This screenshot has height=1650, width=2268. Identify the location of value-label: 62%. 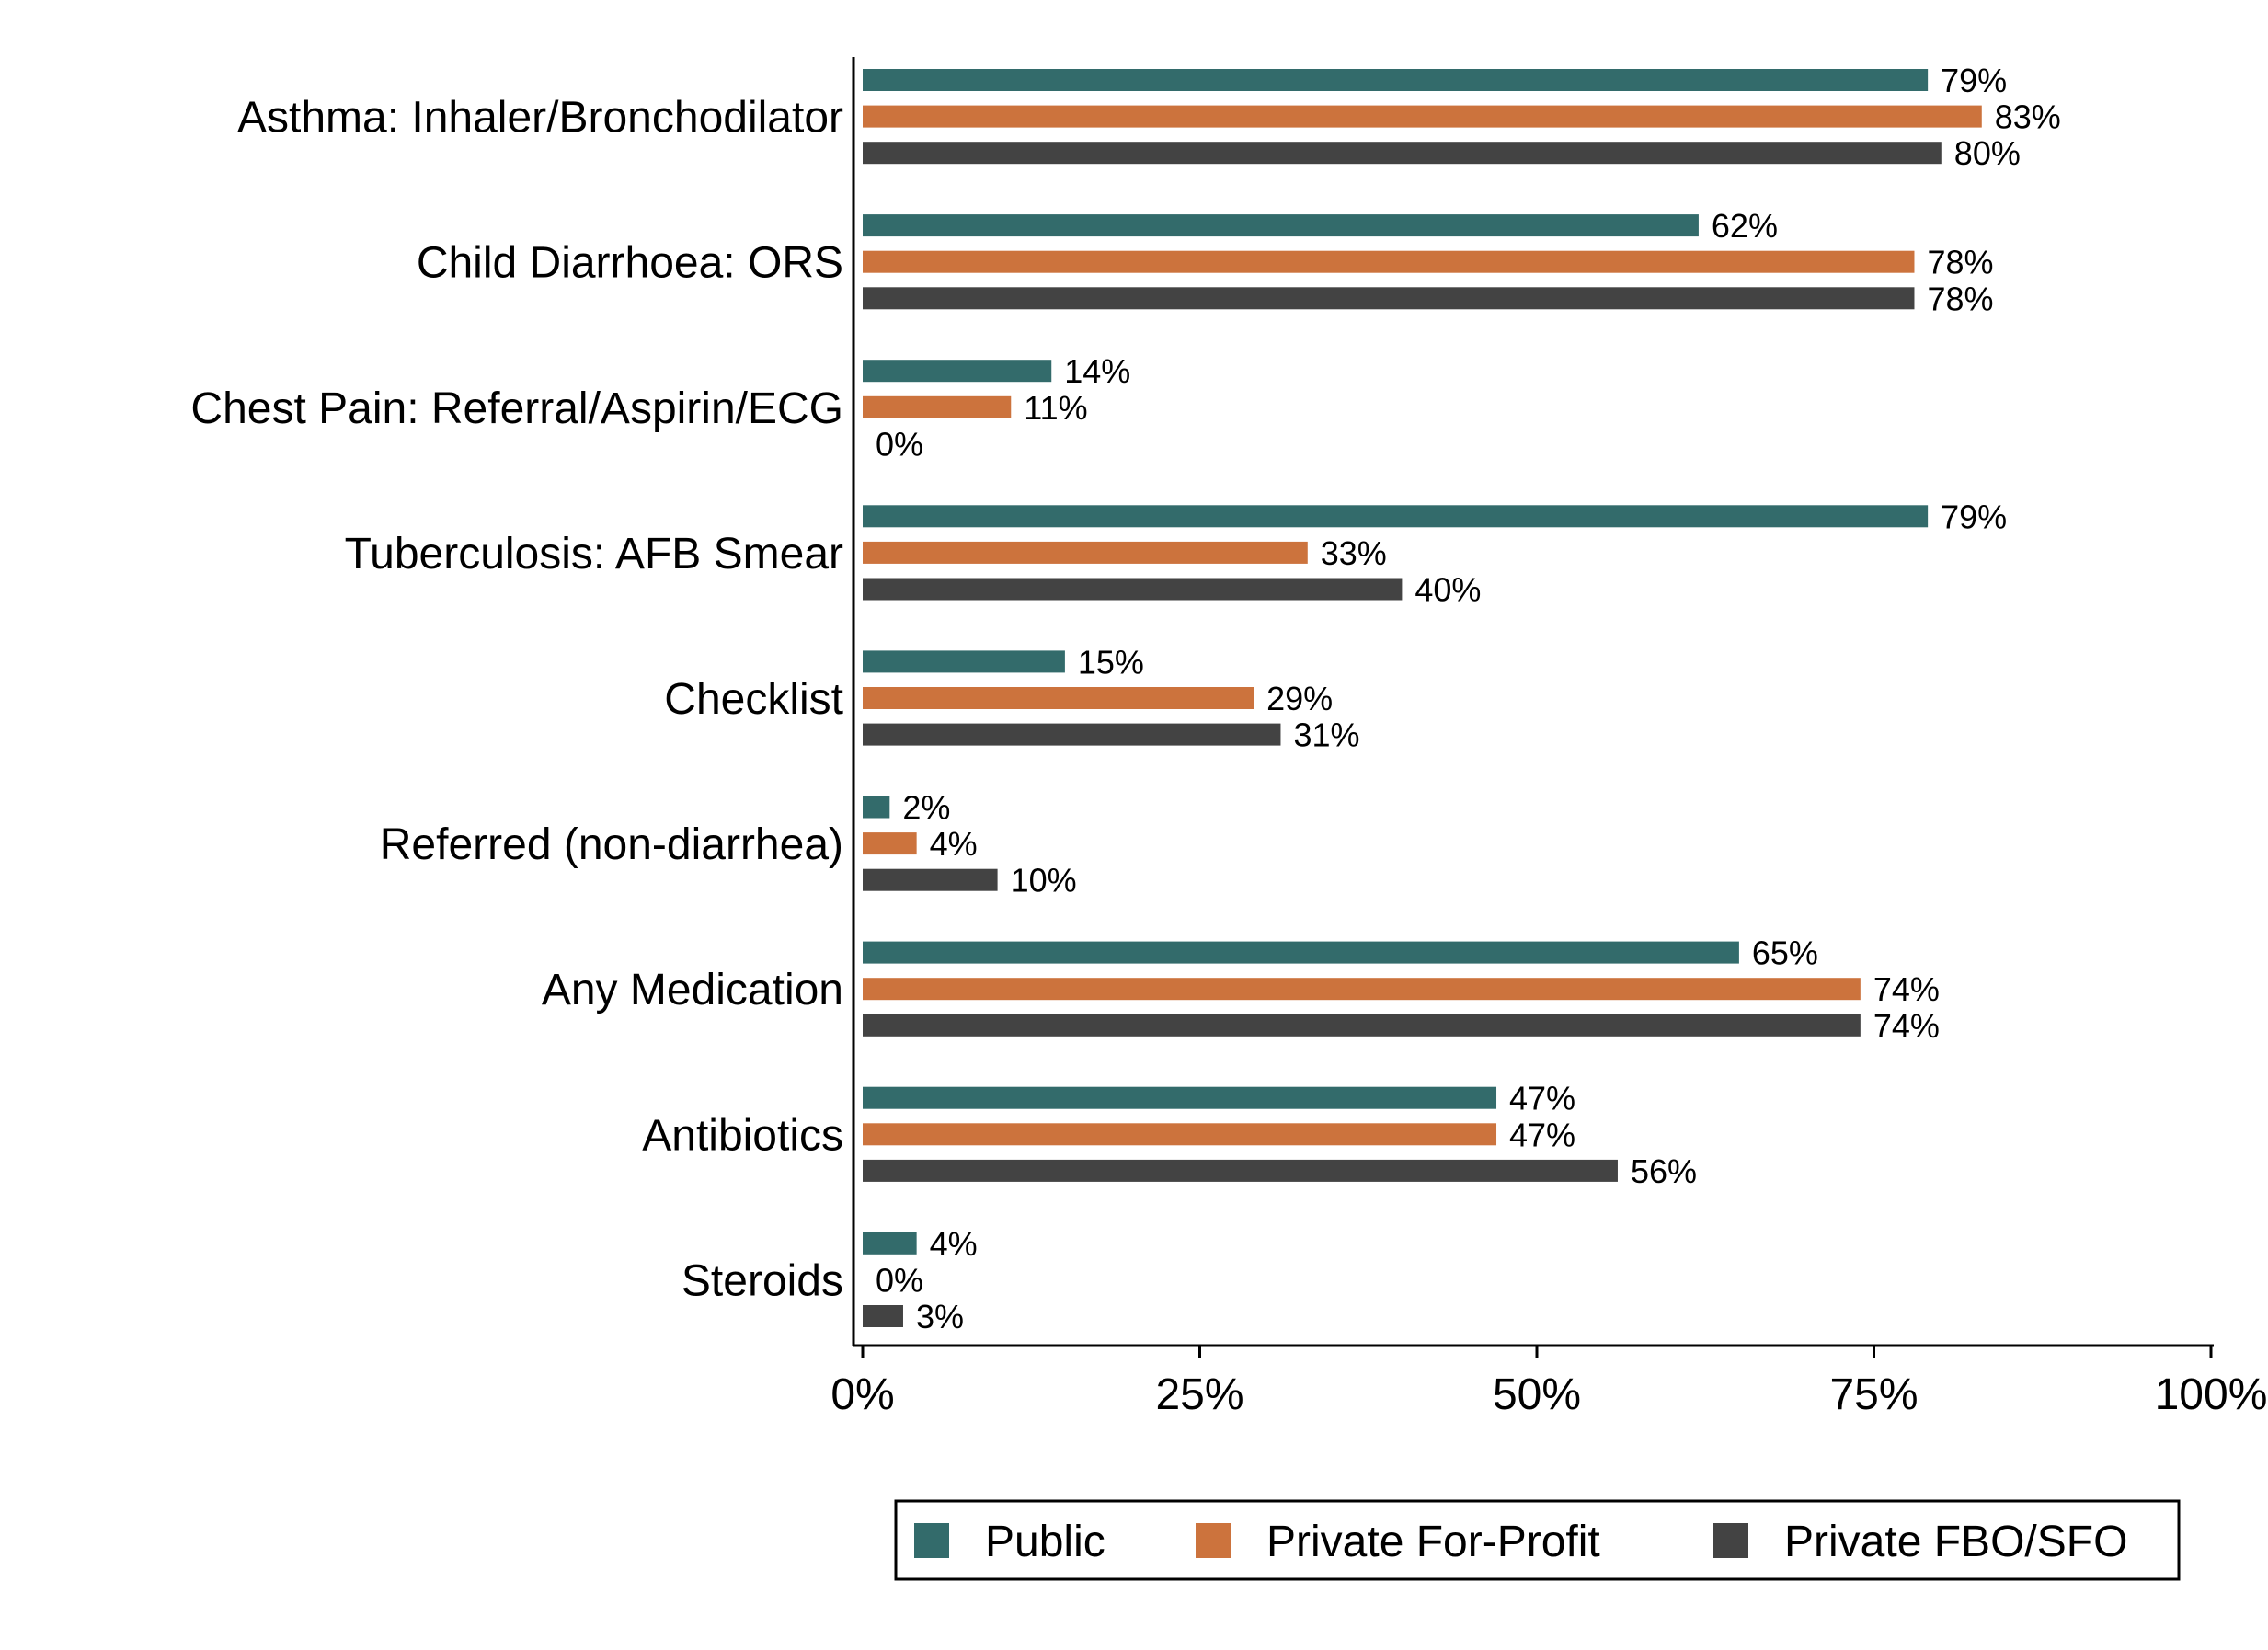
(1745, 226).